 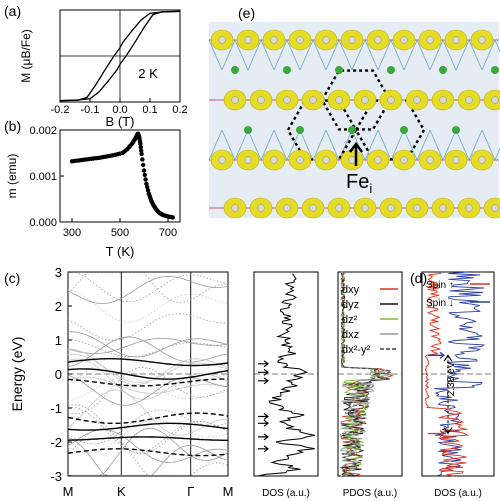 What do you see at coordinates (58, 306) in the screenshot?
I see `energy-tick-label: 2` at bounding box center [58, 306].